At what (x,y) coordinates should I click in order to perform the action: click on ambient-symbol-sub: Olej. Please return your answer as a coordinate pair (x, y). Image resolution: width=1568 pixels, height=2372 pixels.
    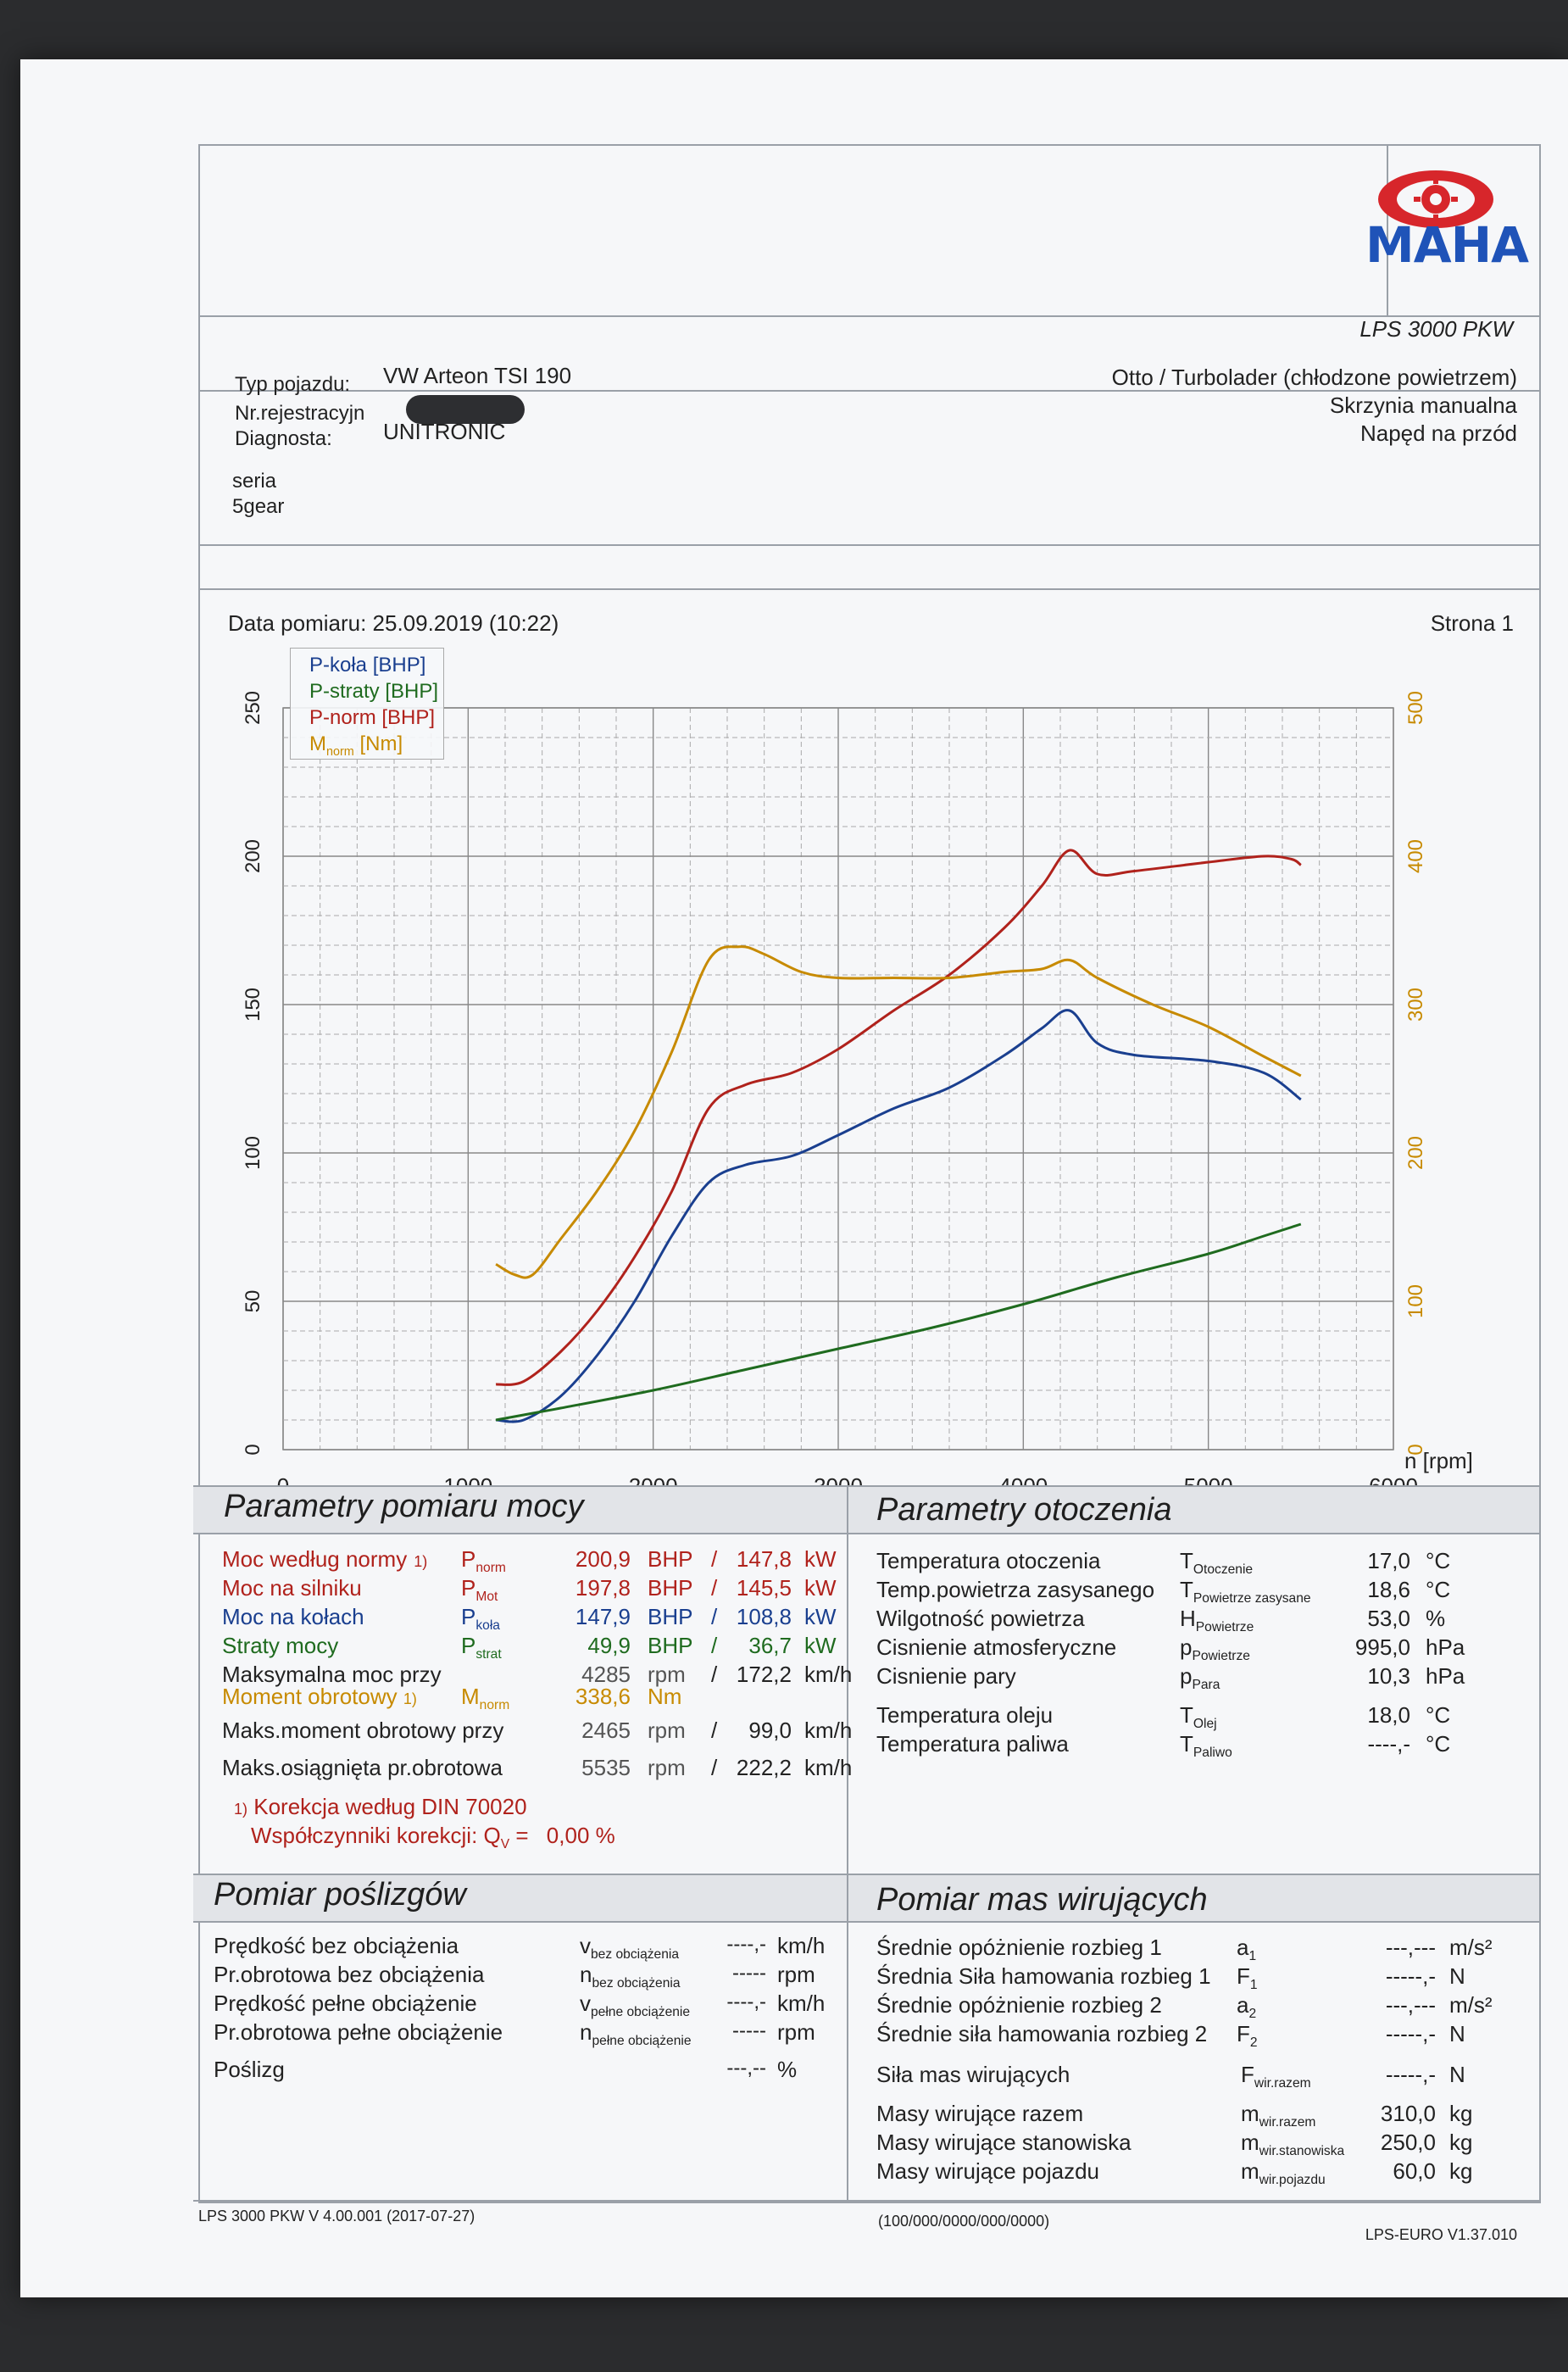
    Looking at the image, I should click on (1205, 1725).